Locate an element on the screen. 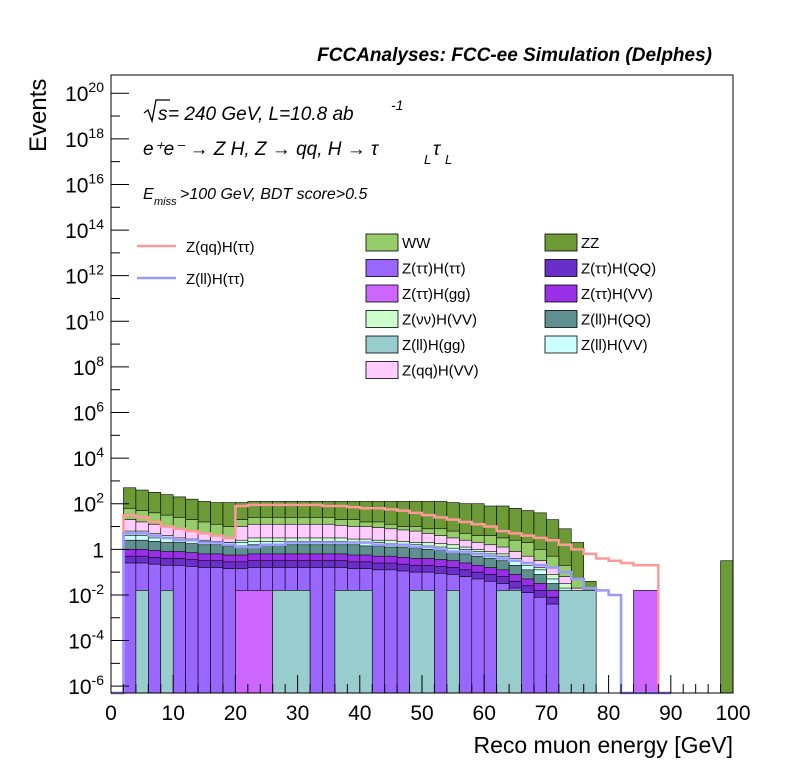 This screenshot has height=777, width=796. y-tick-label: 10⁶ is located at coordinates (88, 412).